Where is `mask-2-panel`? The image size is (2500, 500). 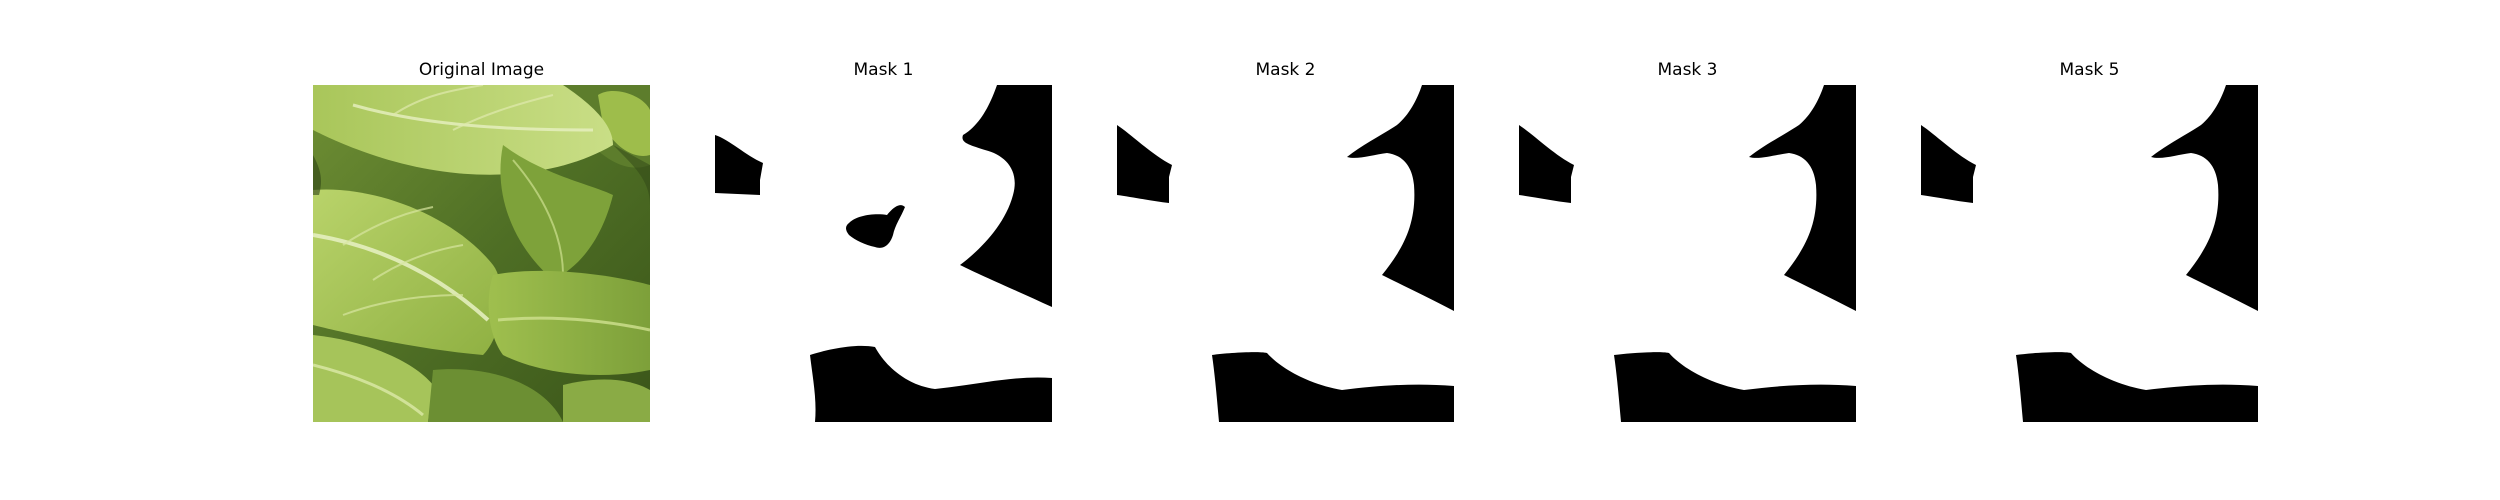
mask-2-panel is located at coordinates (1285, 253).